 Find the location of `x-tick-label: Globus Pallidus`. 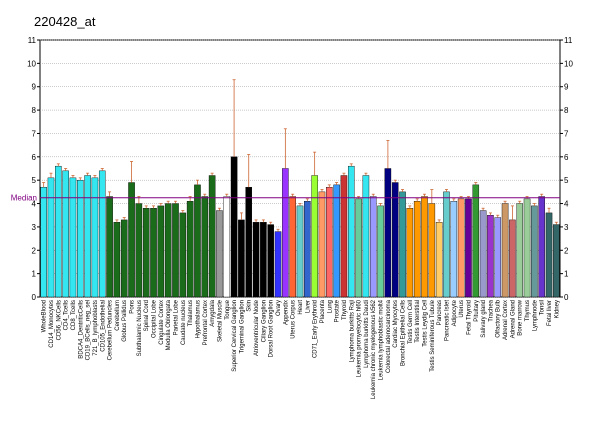

x-tick-label: Globus Pallidus is located at coordinates (125, 321).